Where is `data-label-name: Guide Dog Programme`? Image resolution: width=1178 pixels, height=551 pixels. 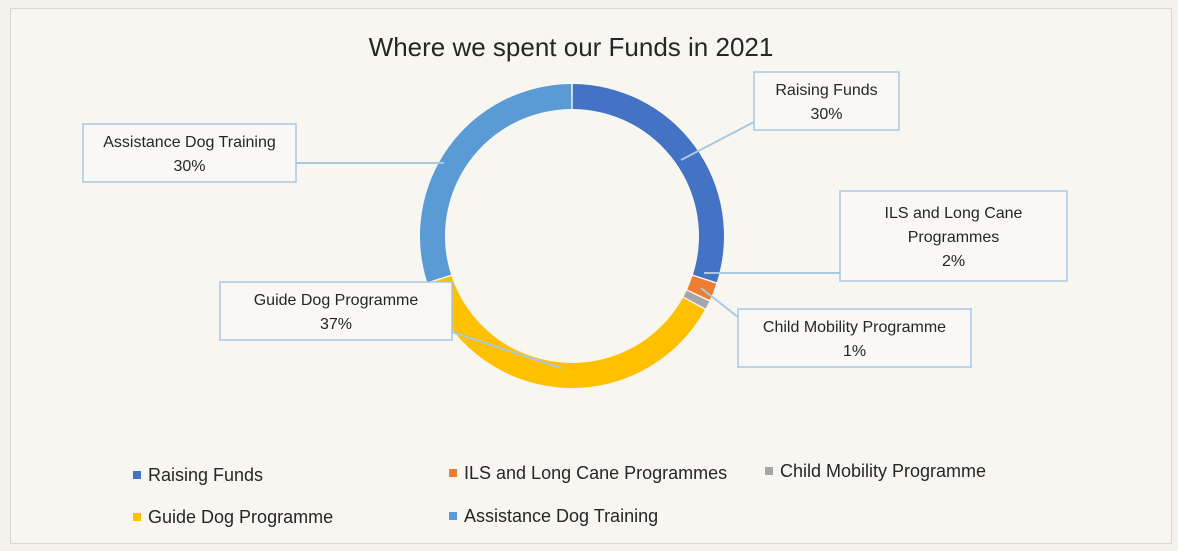 data-label-name: Guide Dog Programme is located at coordinates (336, 300).